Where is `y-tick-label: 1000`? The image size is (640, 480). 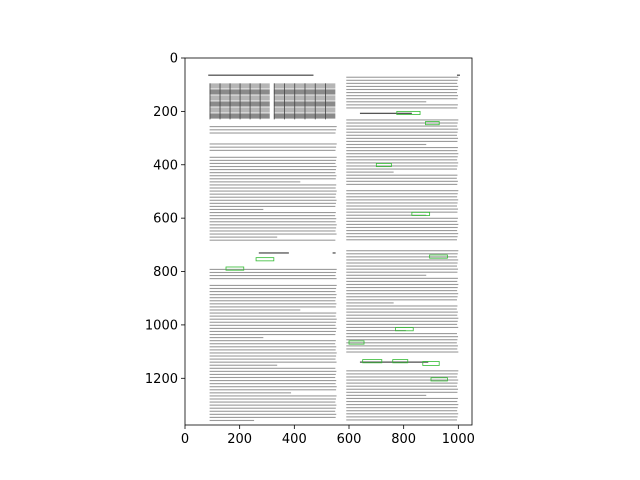 y-tick-label: 1000 is located at coordinates (161, 325).